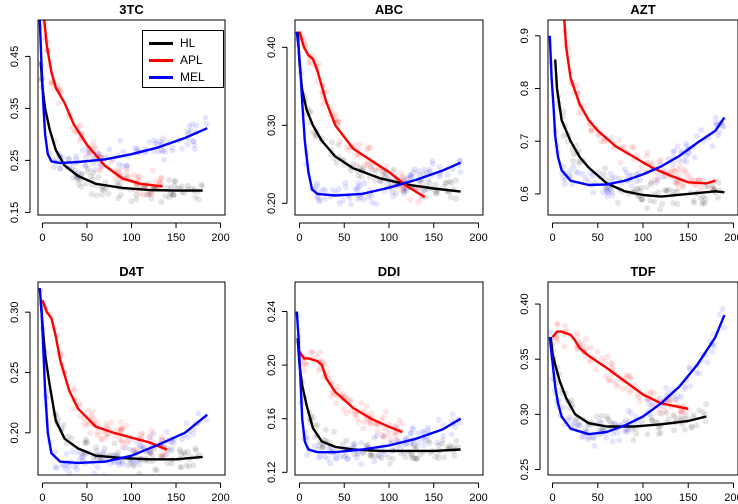 The image size is (738, 504). I want to click on plot-frame, so click(131, 378).